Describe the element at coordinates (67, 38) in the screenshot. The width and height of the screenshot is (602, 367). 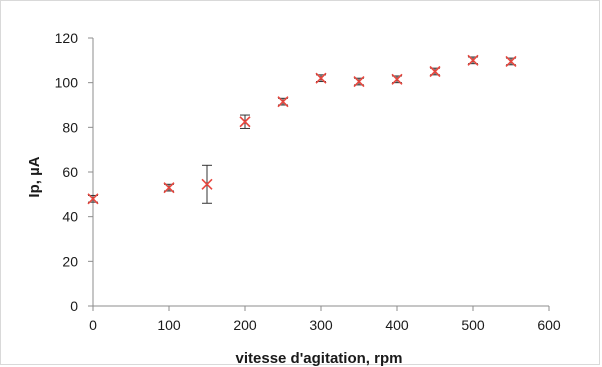
I see `y-tick-label: 120` at that location.